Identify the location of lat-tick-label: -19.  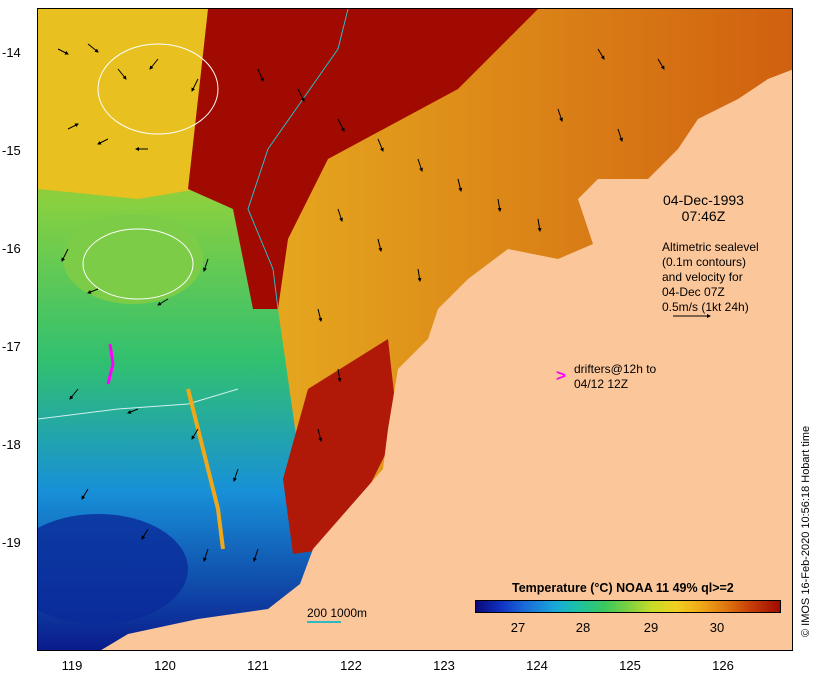
(11, 542).